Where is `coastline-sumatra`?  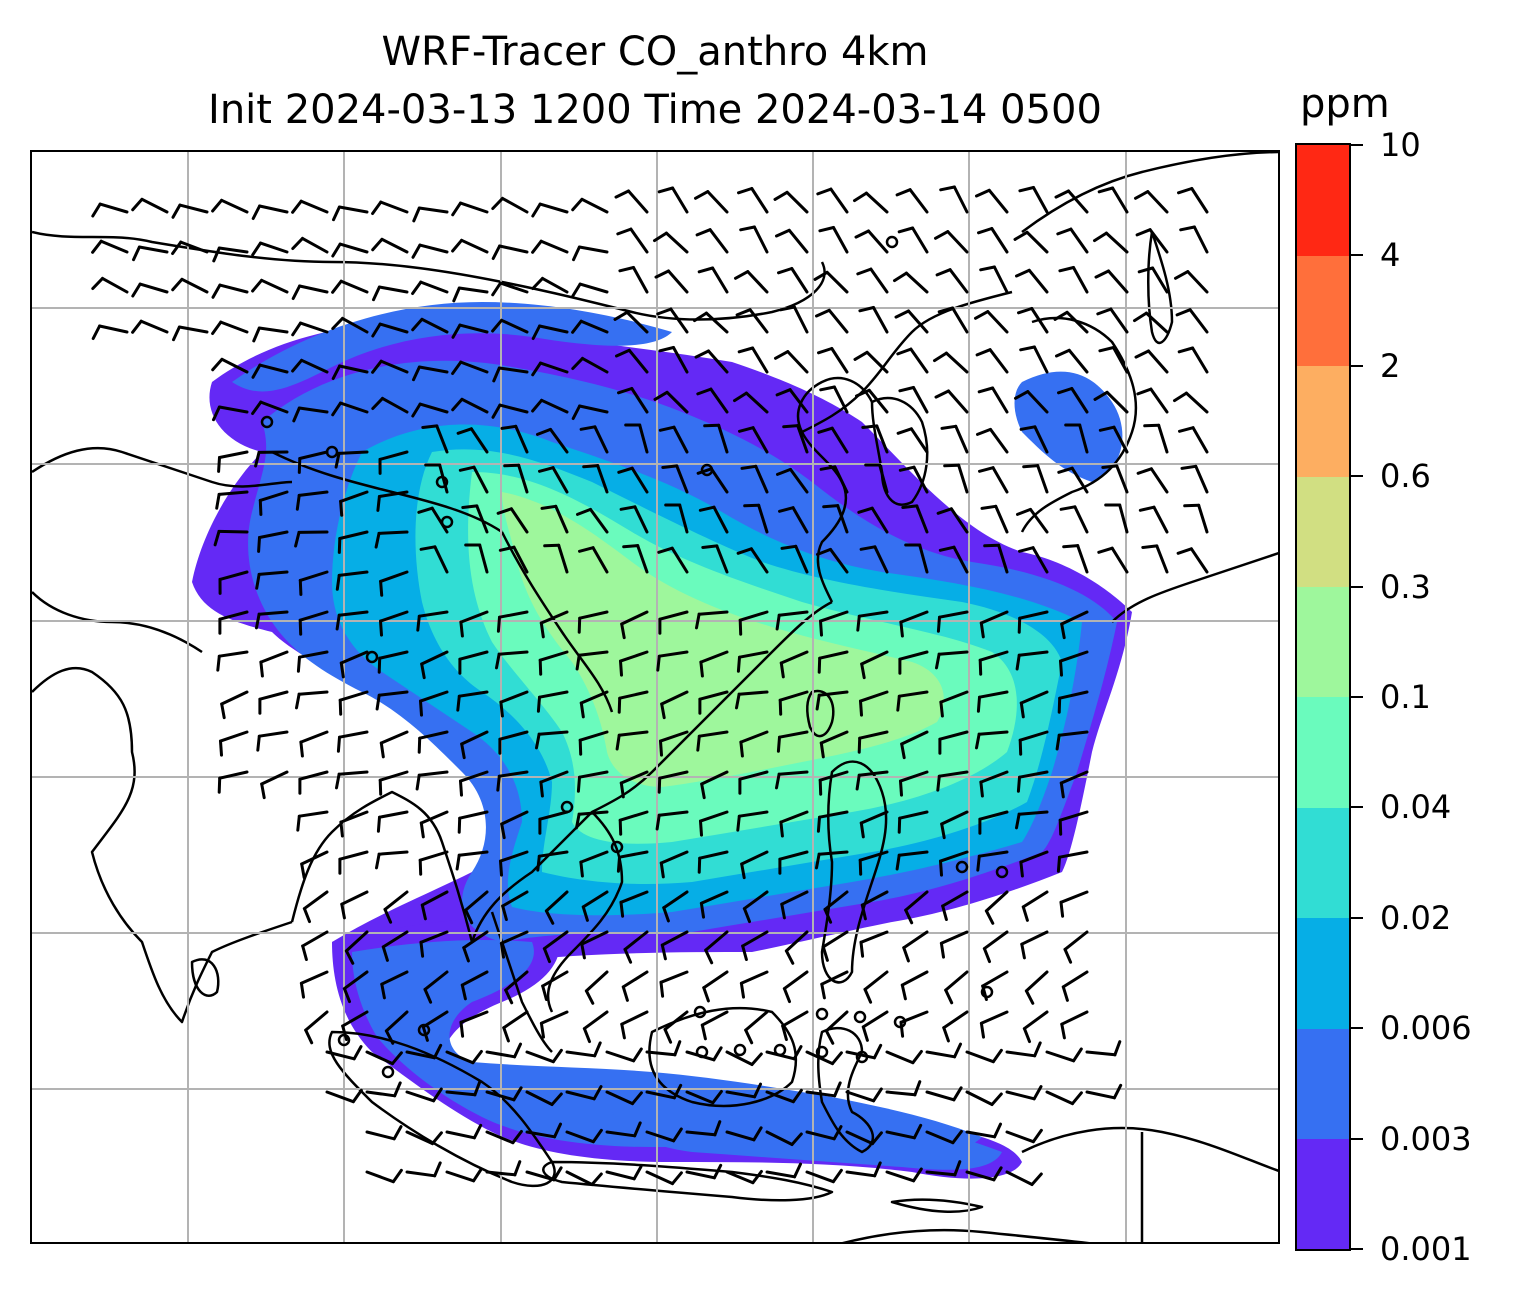
coastline-sumatra is located at coordinates (442, 1109).